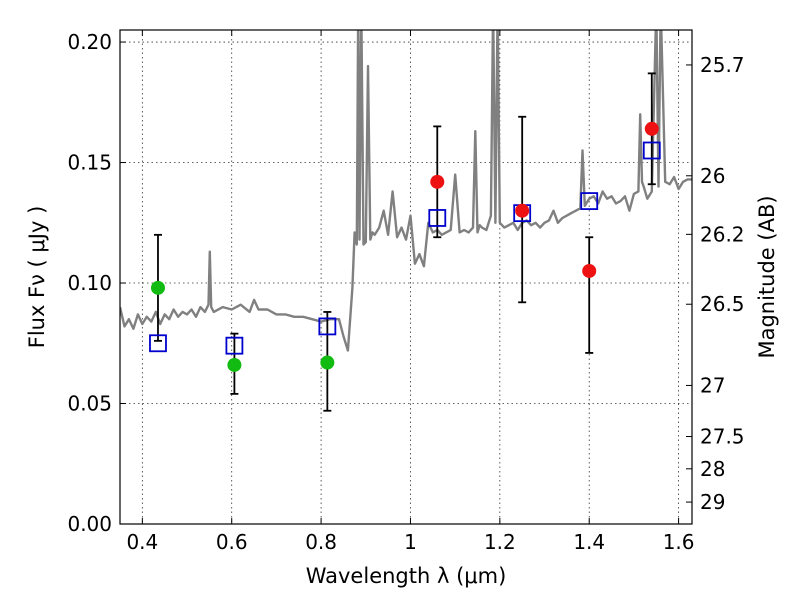 The width and height of the screenshot is (800, 600). Describe the element at coordinates (89, 42) in the screenshot. I see `y-tick-label: 0.20` at that location.